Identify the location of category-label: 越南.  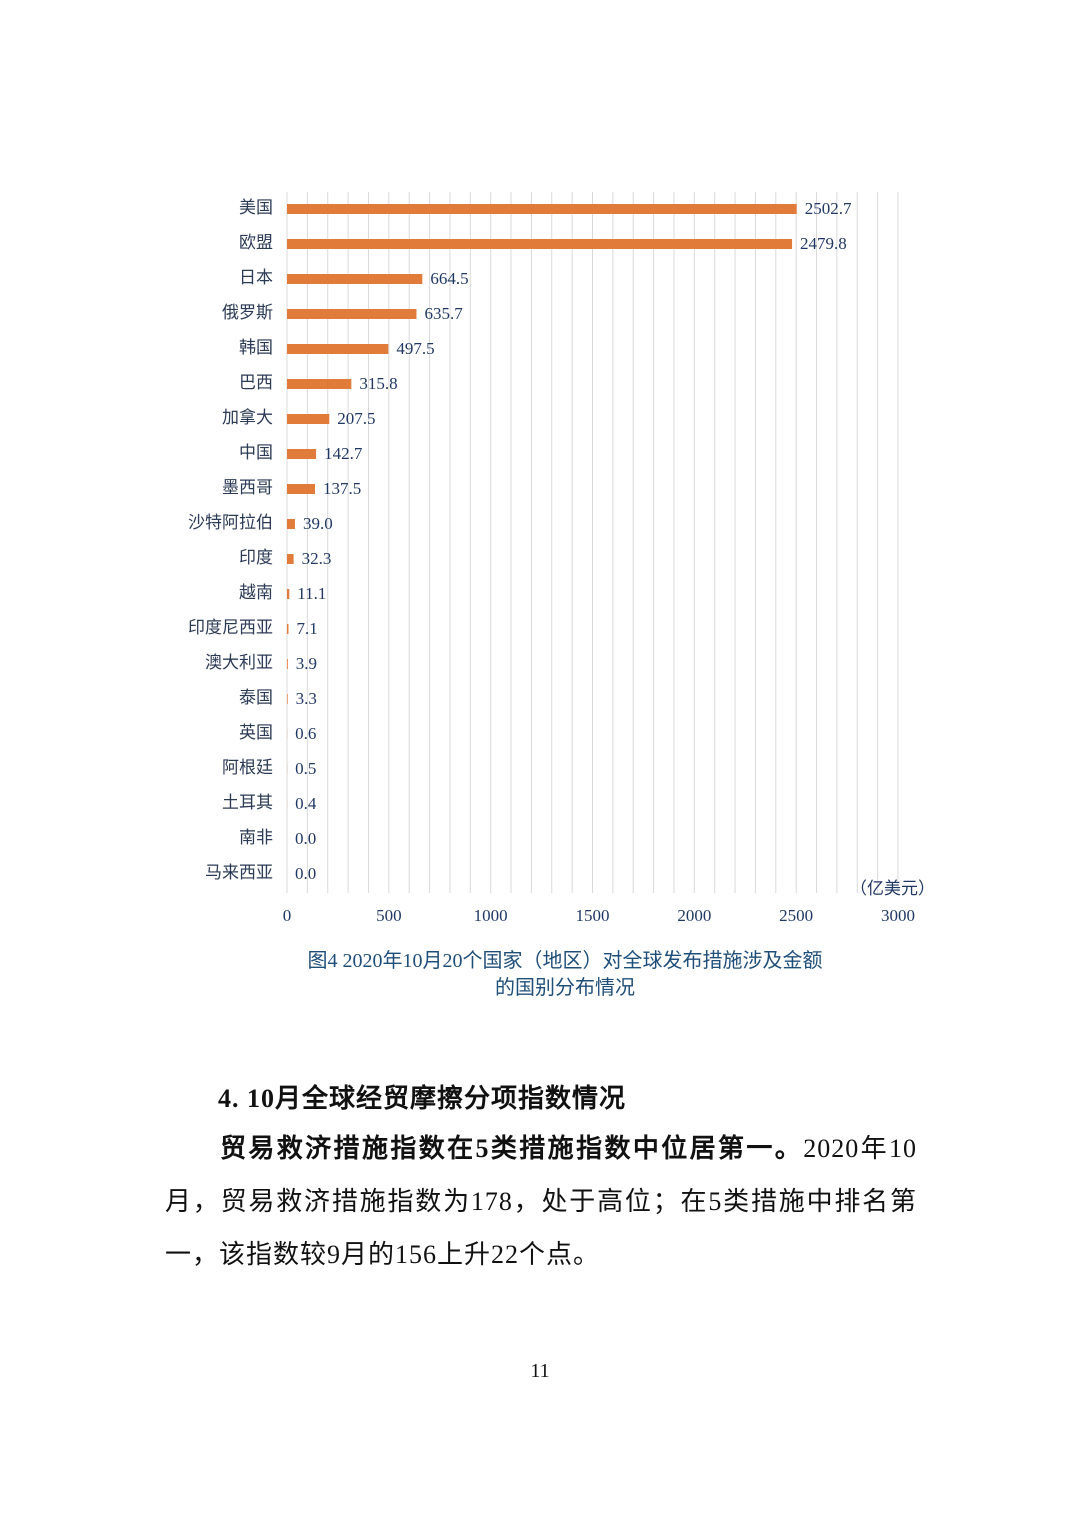
(256, 592).